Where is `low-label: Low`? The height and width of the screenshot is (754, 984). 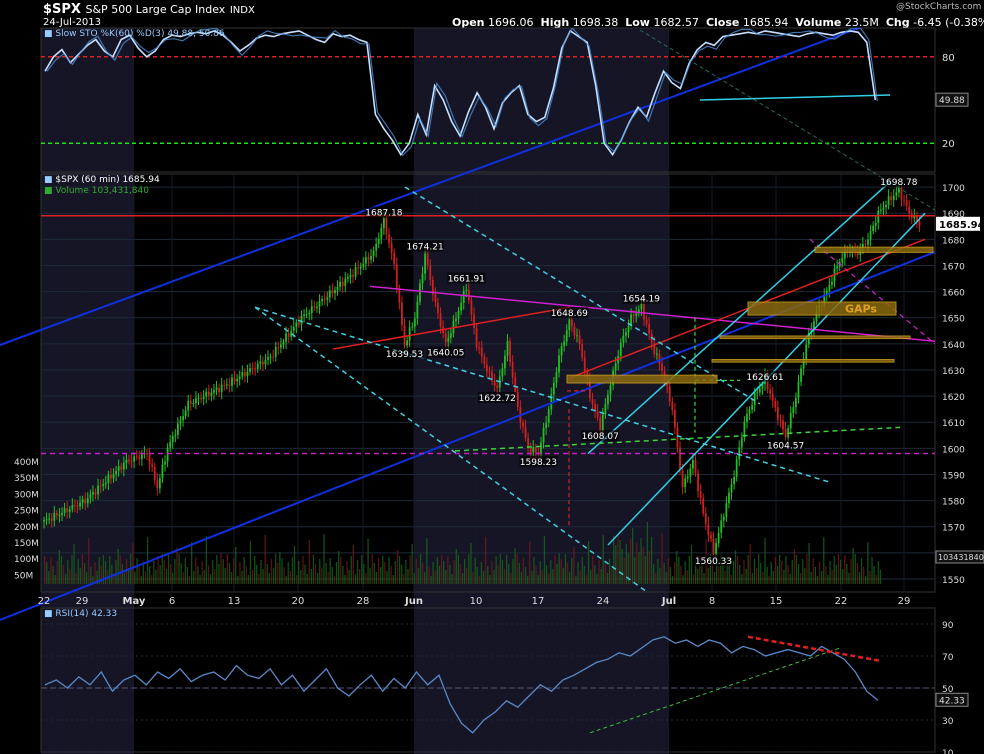
low-label: Low is located at coordinates (637, 22).